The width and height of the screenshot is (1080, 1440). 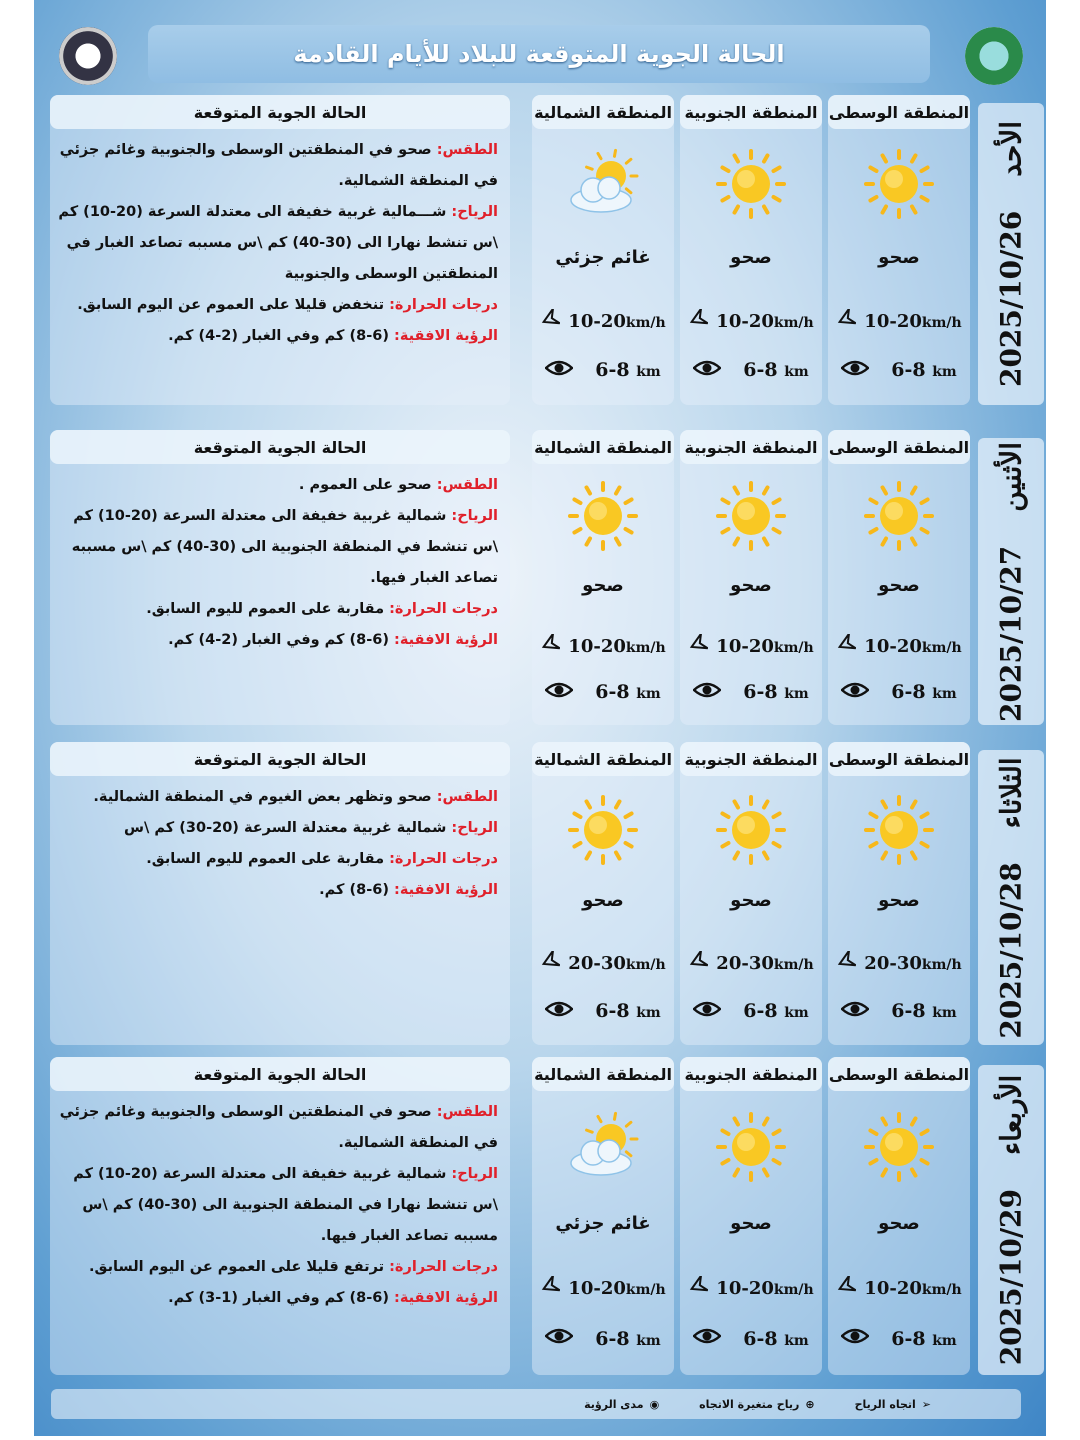 I want to click on wind-arrow-icon: ➢, so click(x=926, y=1404).